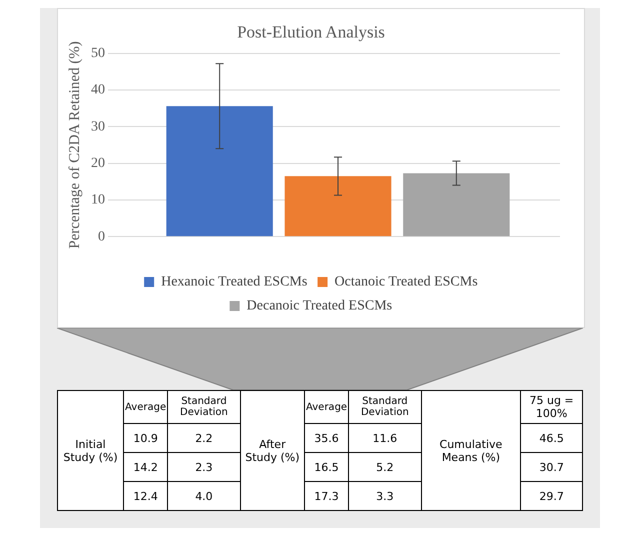 Image resolution: width=625 pixels, height=536 pixels. What do you see at coordinates (272, 450) in the screenshot?
I see `text: After Study (%)` at bounding box center [272, 450].